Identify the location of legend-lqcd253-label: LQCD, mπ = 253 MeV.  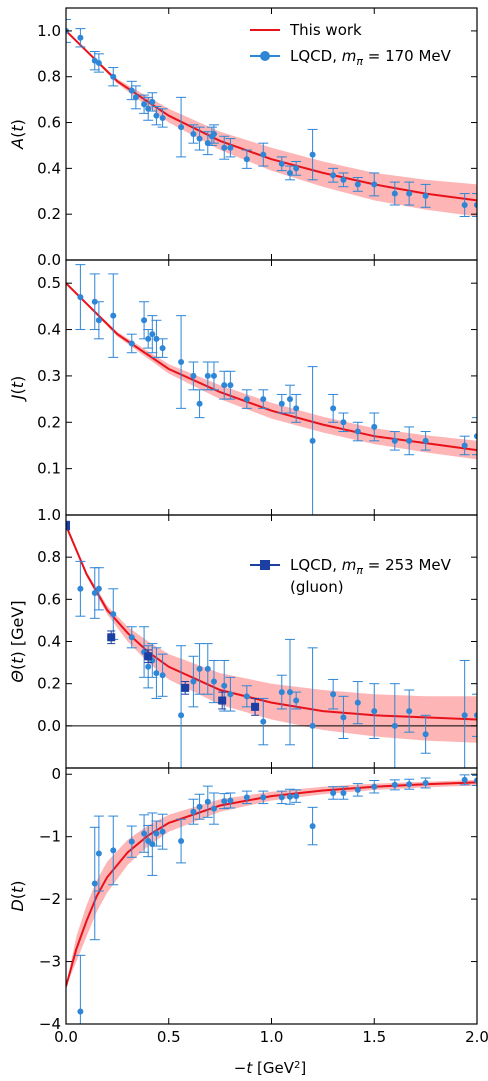
(371, 566).